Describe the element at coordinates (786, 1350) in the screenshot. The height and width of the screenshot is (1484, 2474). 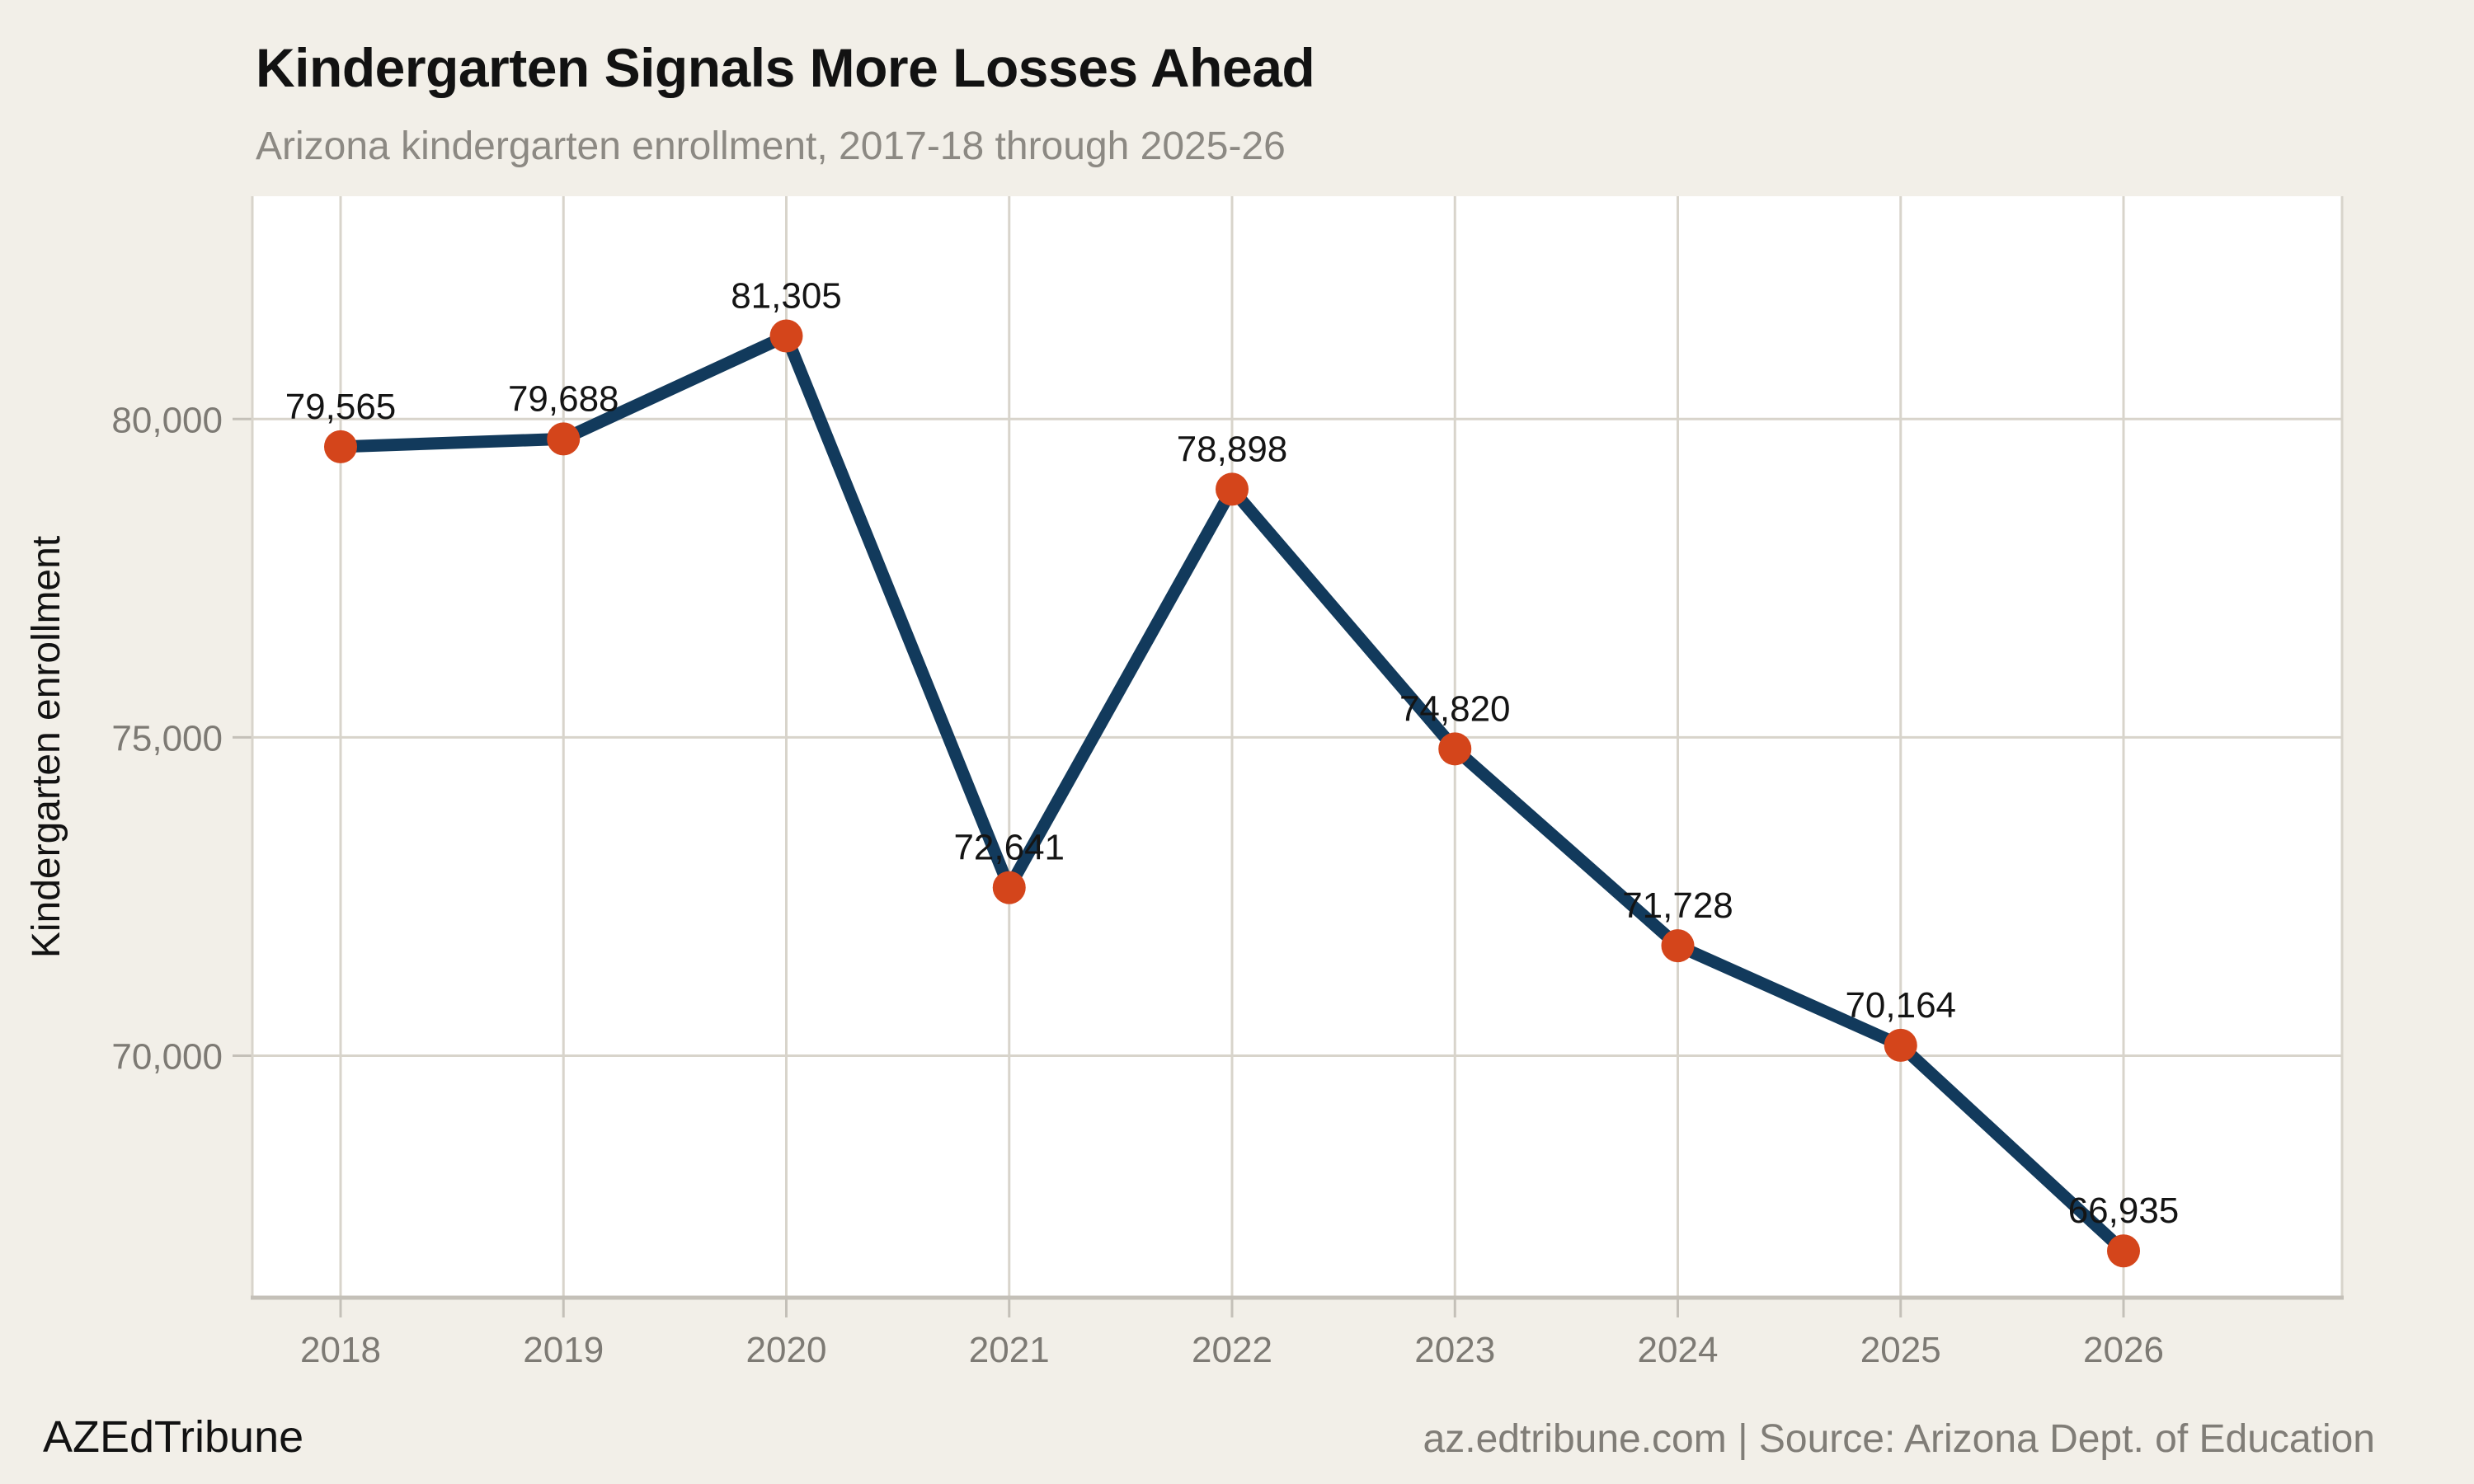
I see `x-tick-label: 2020` at that location.